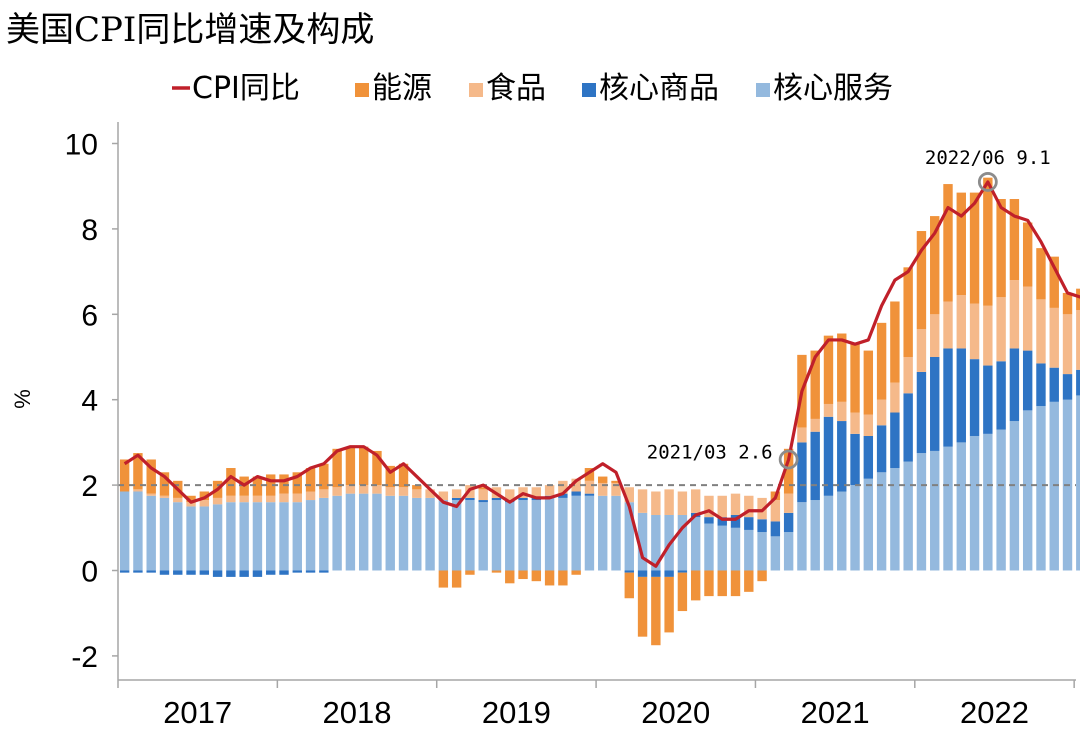 The height and width of the screenshot is (729, 1080). I want to click on legend-core-goods-label: 核心商品, so click(659, 88).